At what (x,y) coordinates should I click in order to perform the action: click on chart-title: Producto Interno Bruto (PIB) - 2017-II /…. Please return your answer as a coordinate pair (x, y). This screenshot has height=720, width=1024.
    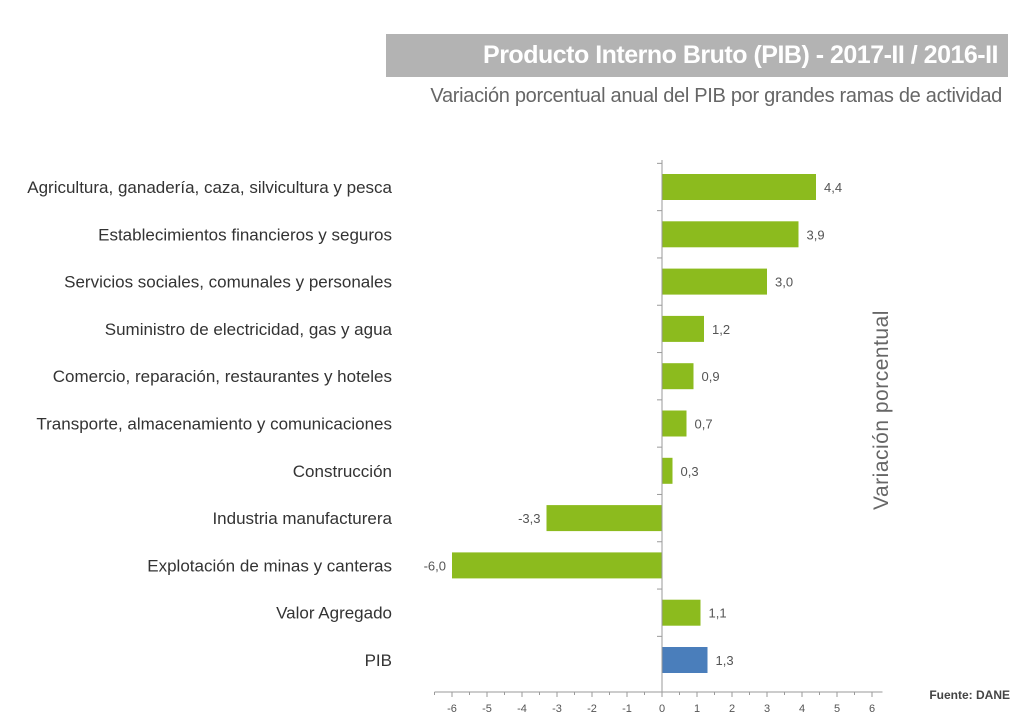
    Looking at the image, I should click on (740, 55).